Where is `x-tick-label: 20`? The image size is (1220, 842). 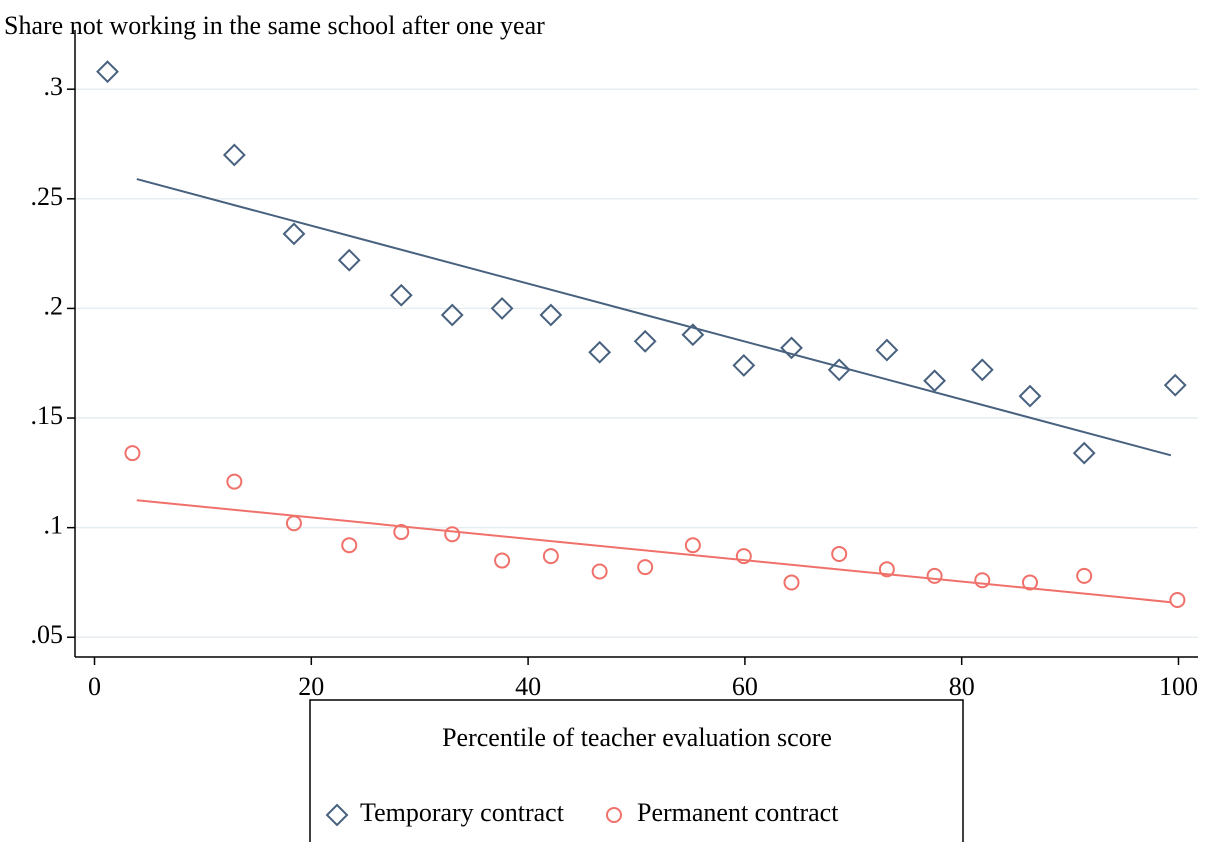
x-tick-label: 20 is located at coordinates (311, 686).